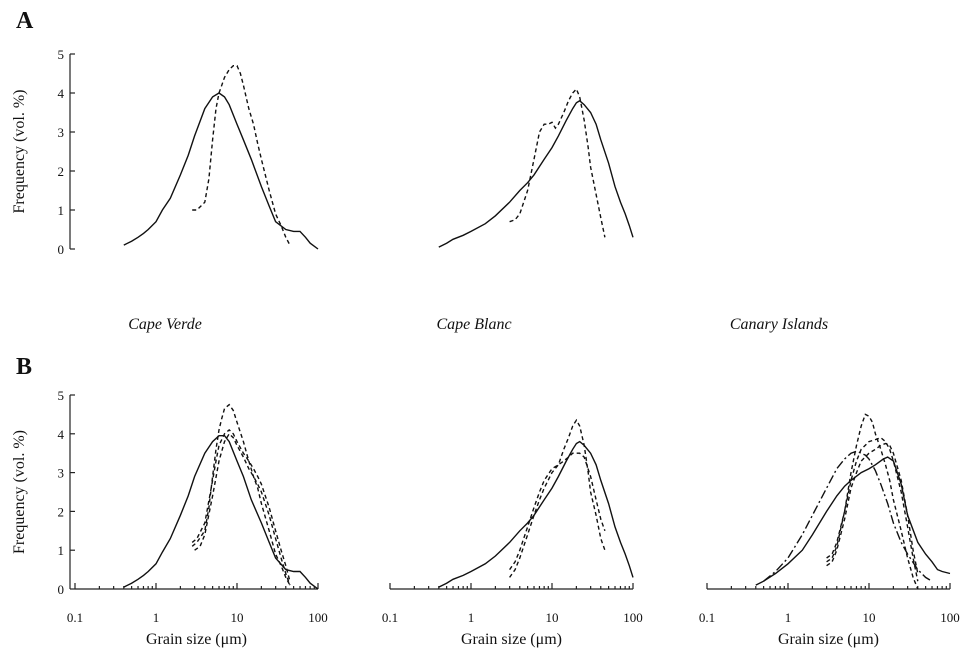 The image size is (963, 651). I want to click on panel-label-a: A, so click(25, 21).